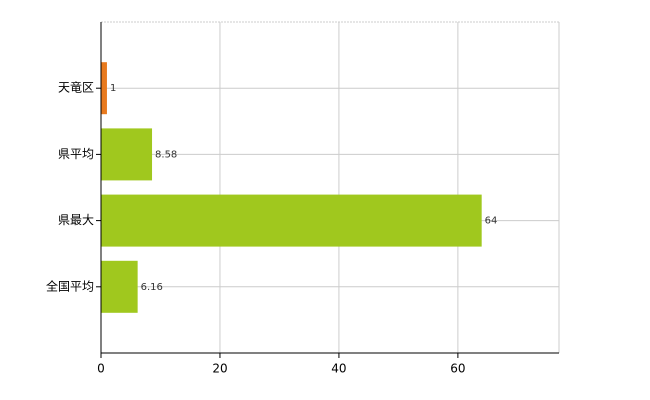 This screenshot has width=650, height=400. I want to click on x-tick-label: 40, so click(338, 369).